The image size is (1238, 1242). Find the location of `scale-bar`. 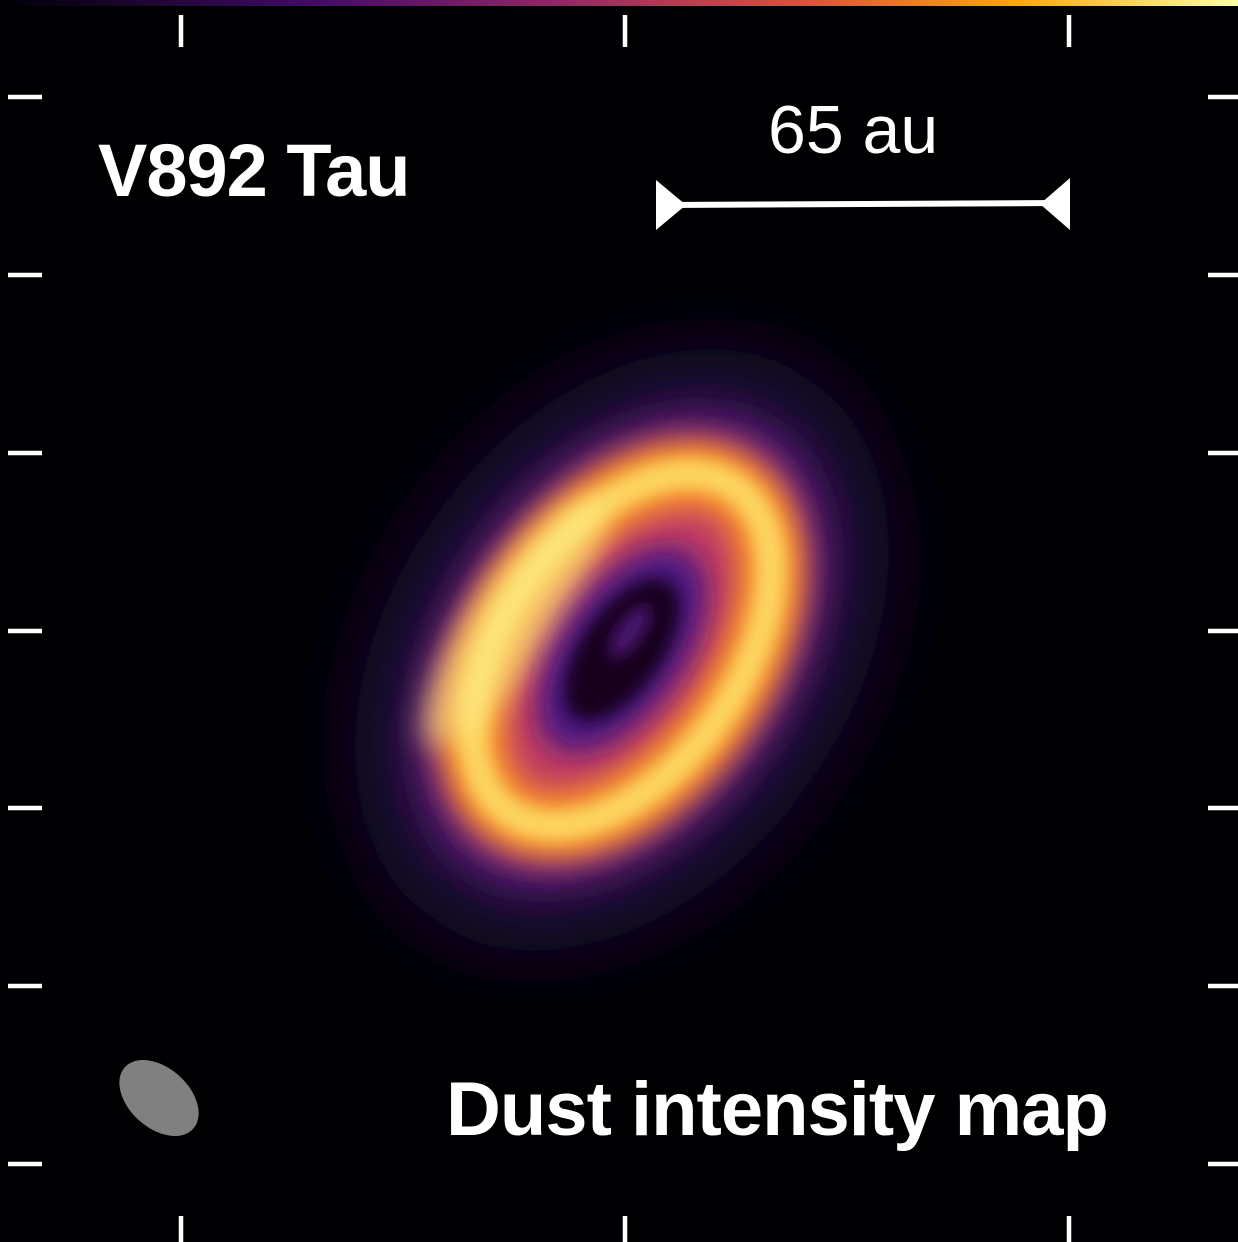

scale-bar is located at coordinates (863, 204).